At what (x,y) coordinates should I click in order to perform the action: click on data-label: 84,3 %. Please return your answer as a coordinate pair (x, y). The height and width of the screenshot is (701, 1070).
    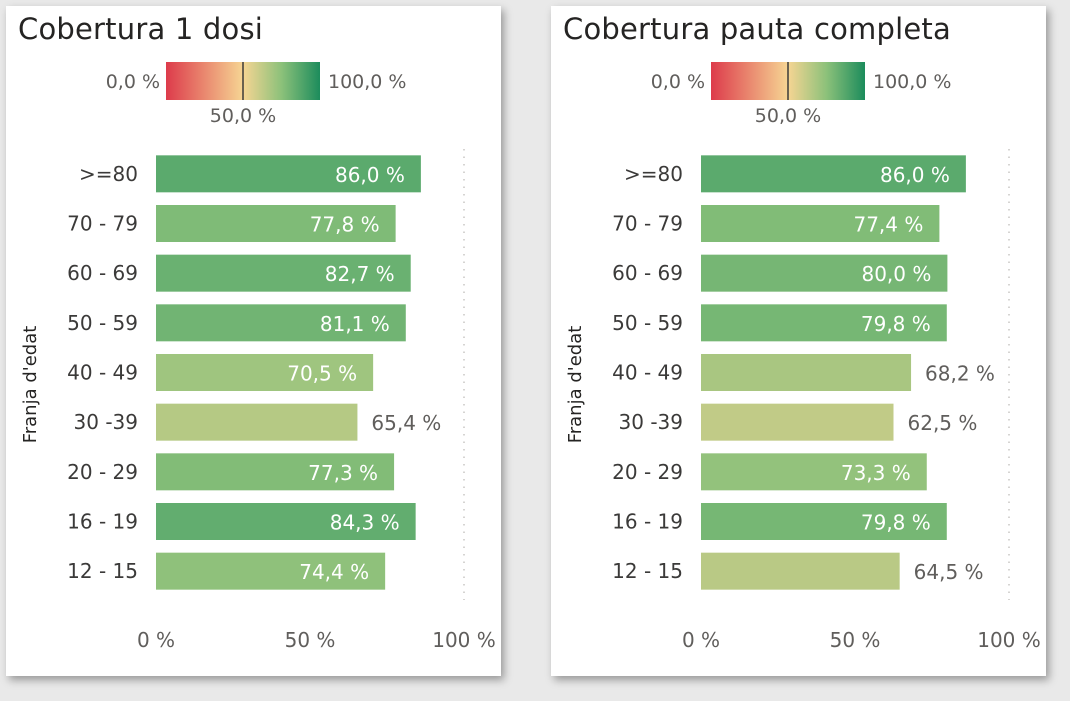
    Looking at the image, I should click on (365, 523).